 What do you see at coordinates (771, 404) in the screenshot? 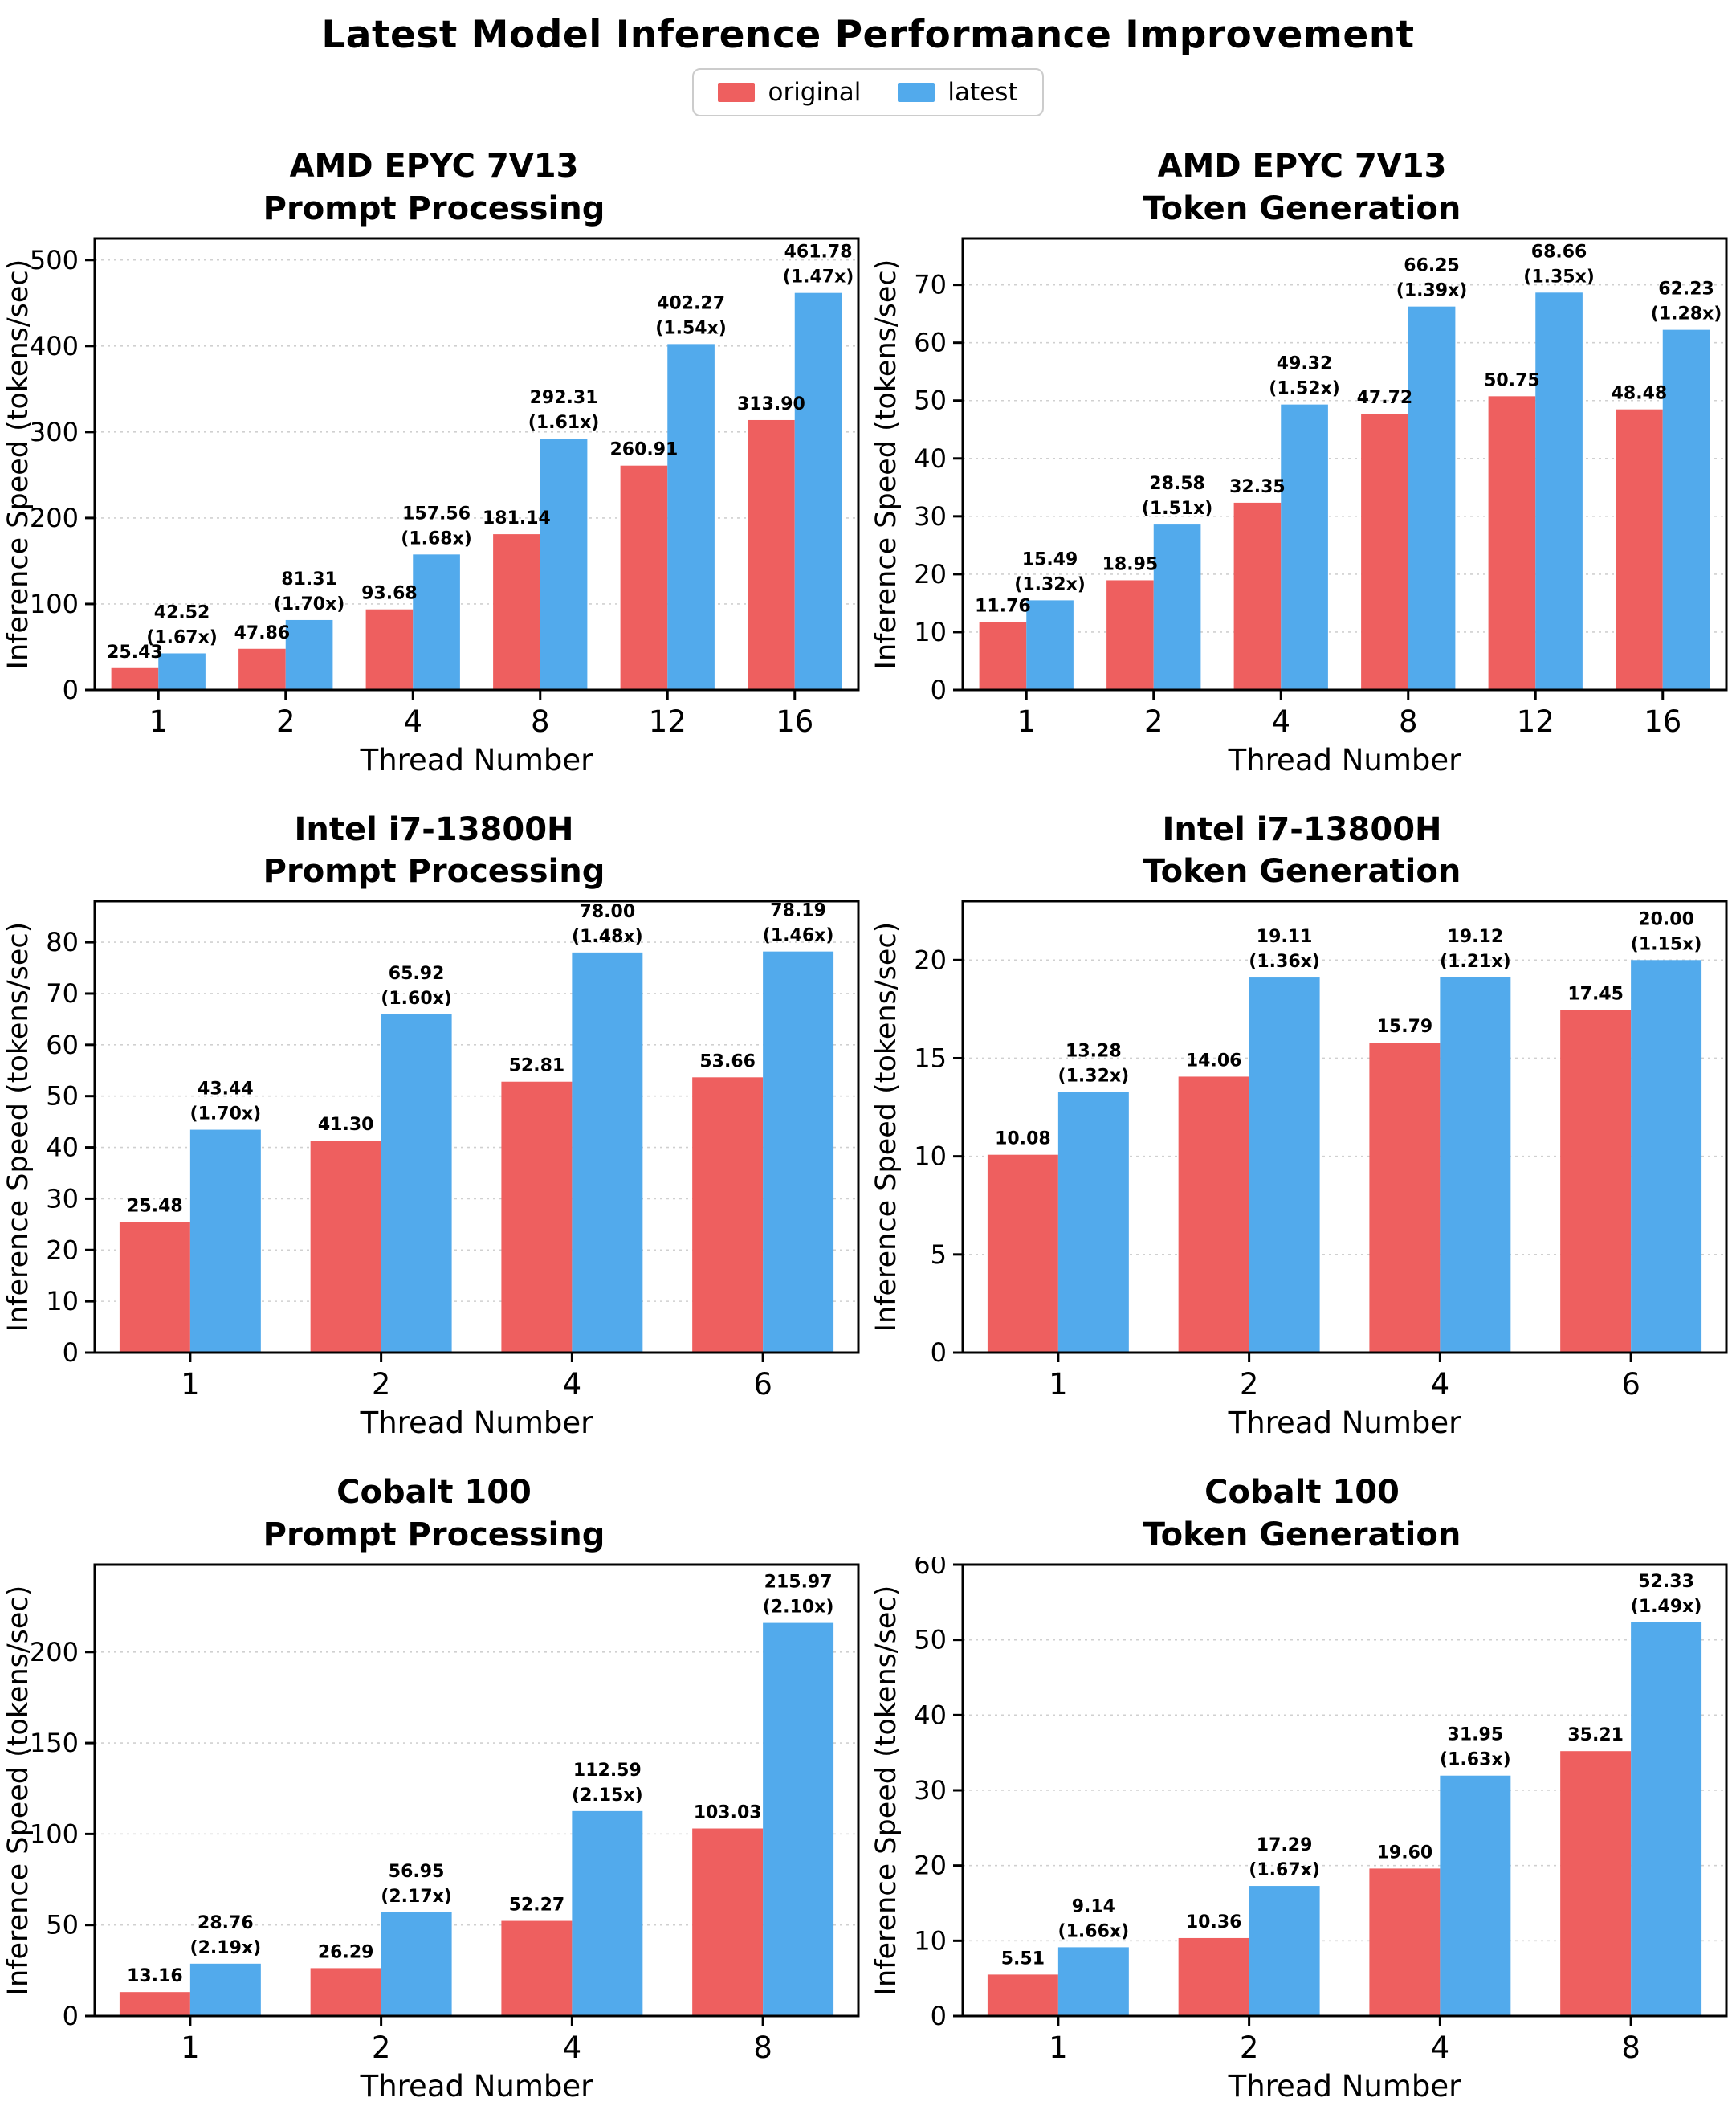
I see `bar-label-original: 313.90` at bounding box center [771, 404].